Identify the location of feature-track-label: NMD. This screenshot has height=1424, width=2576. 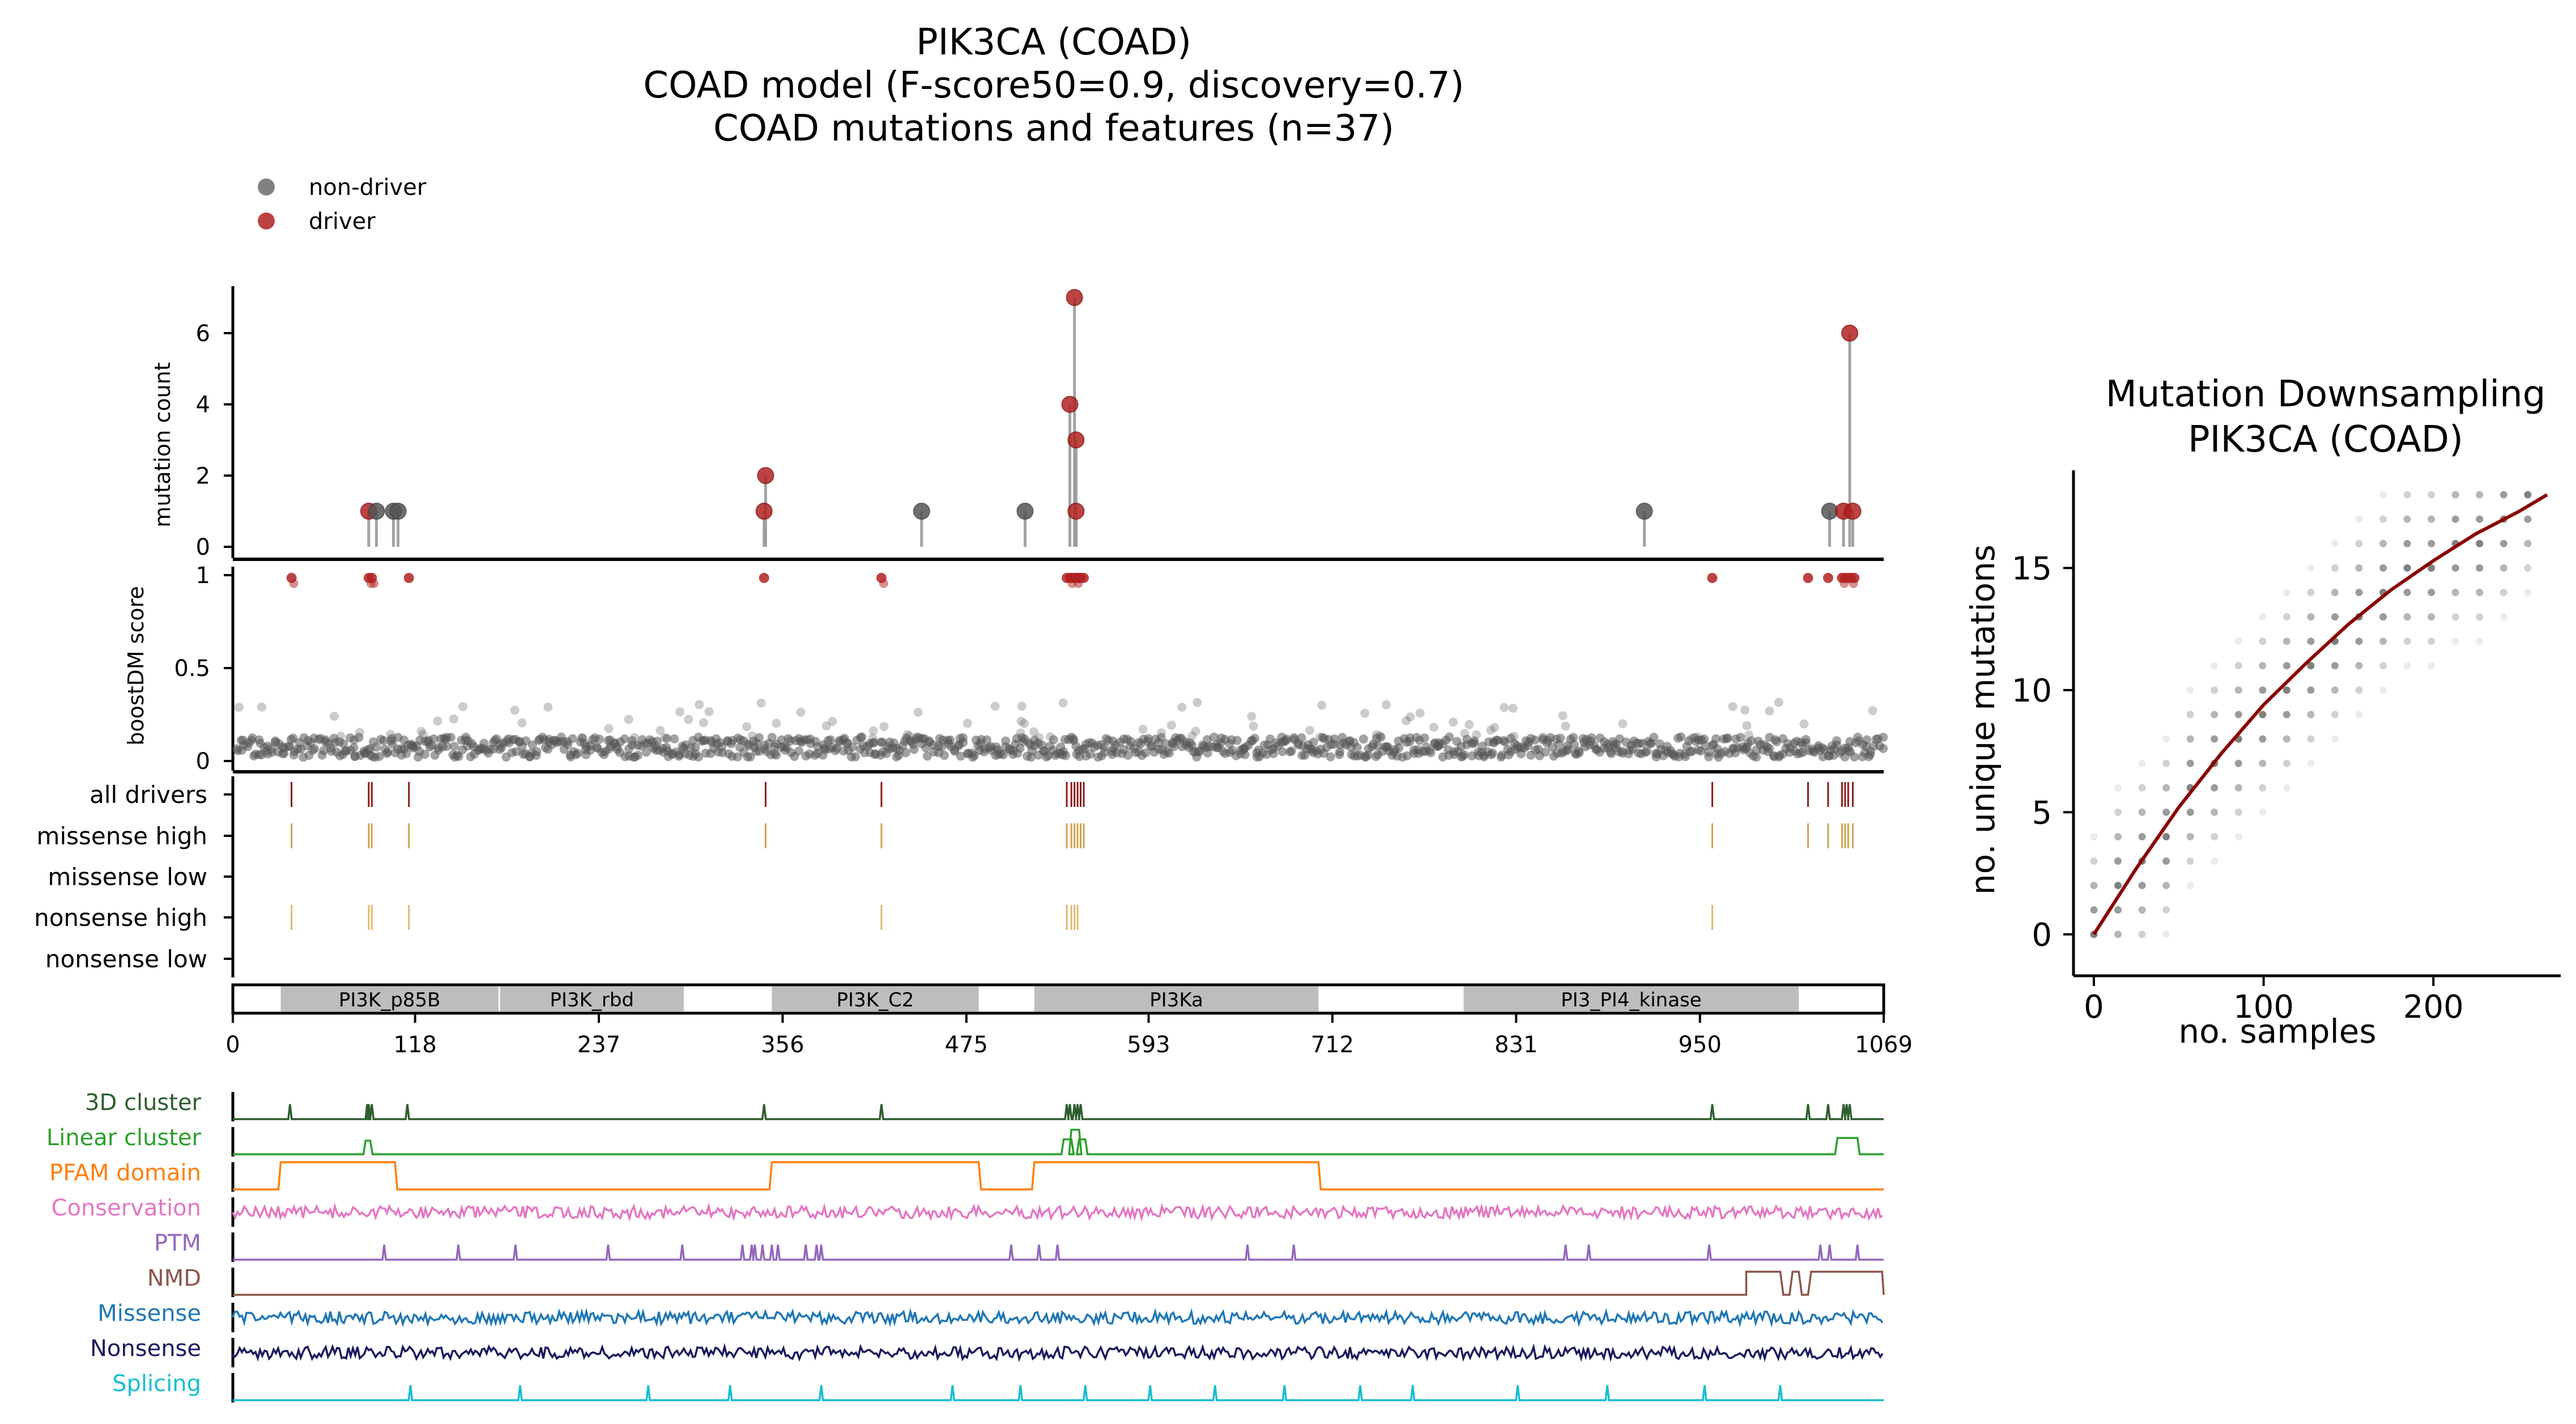
(174, 1278).